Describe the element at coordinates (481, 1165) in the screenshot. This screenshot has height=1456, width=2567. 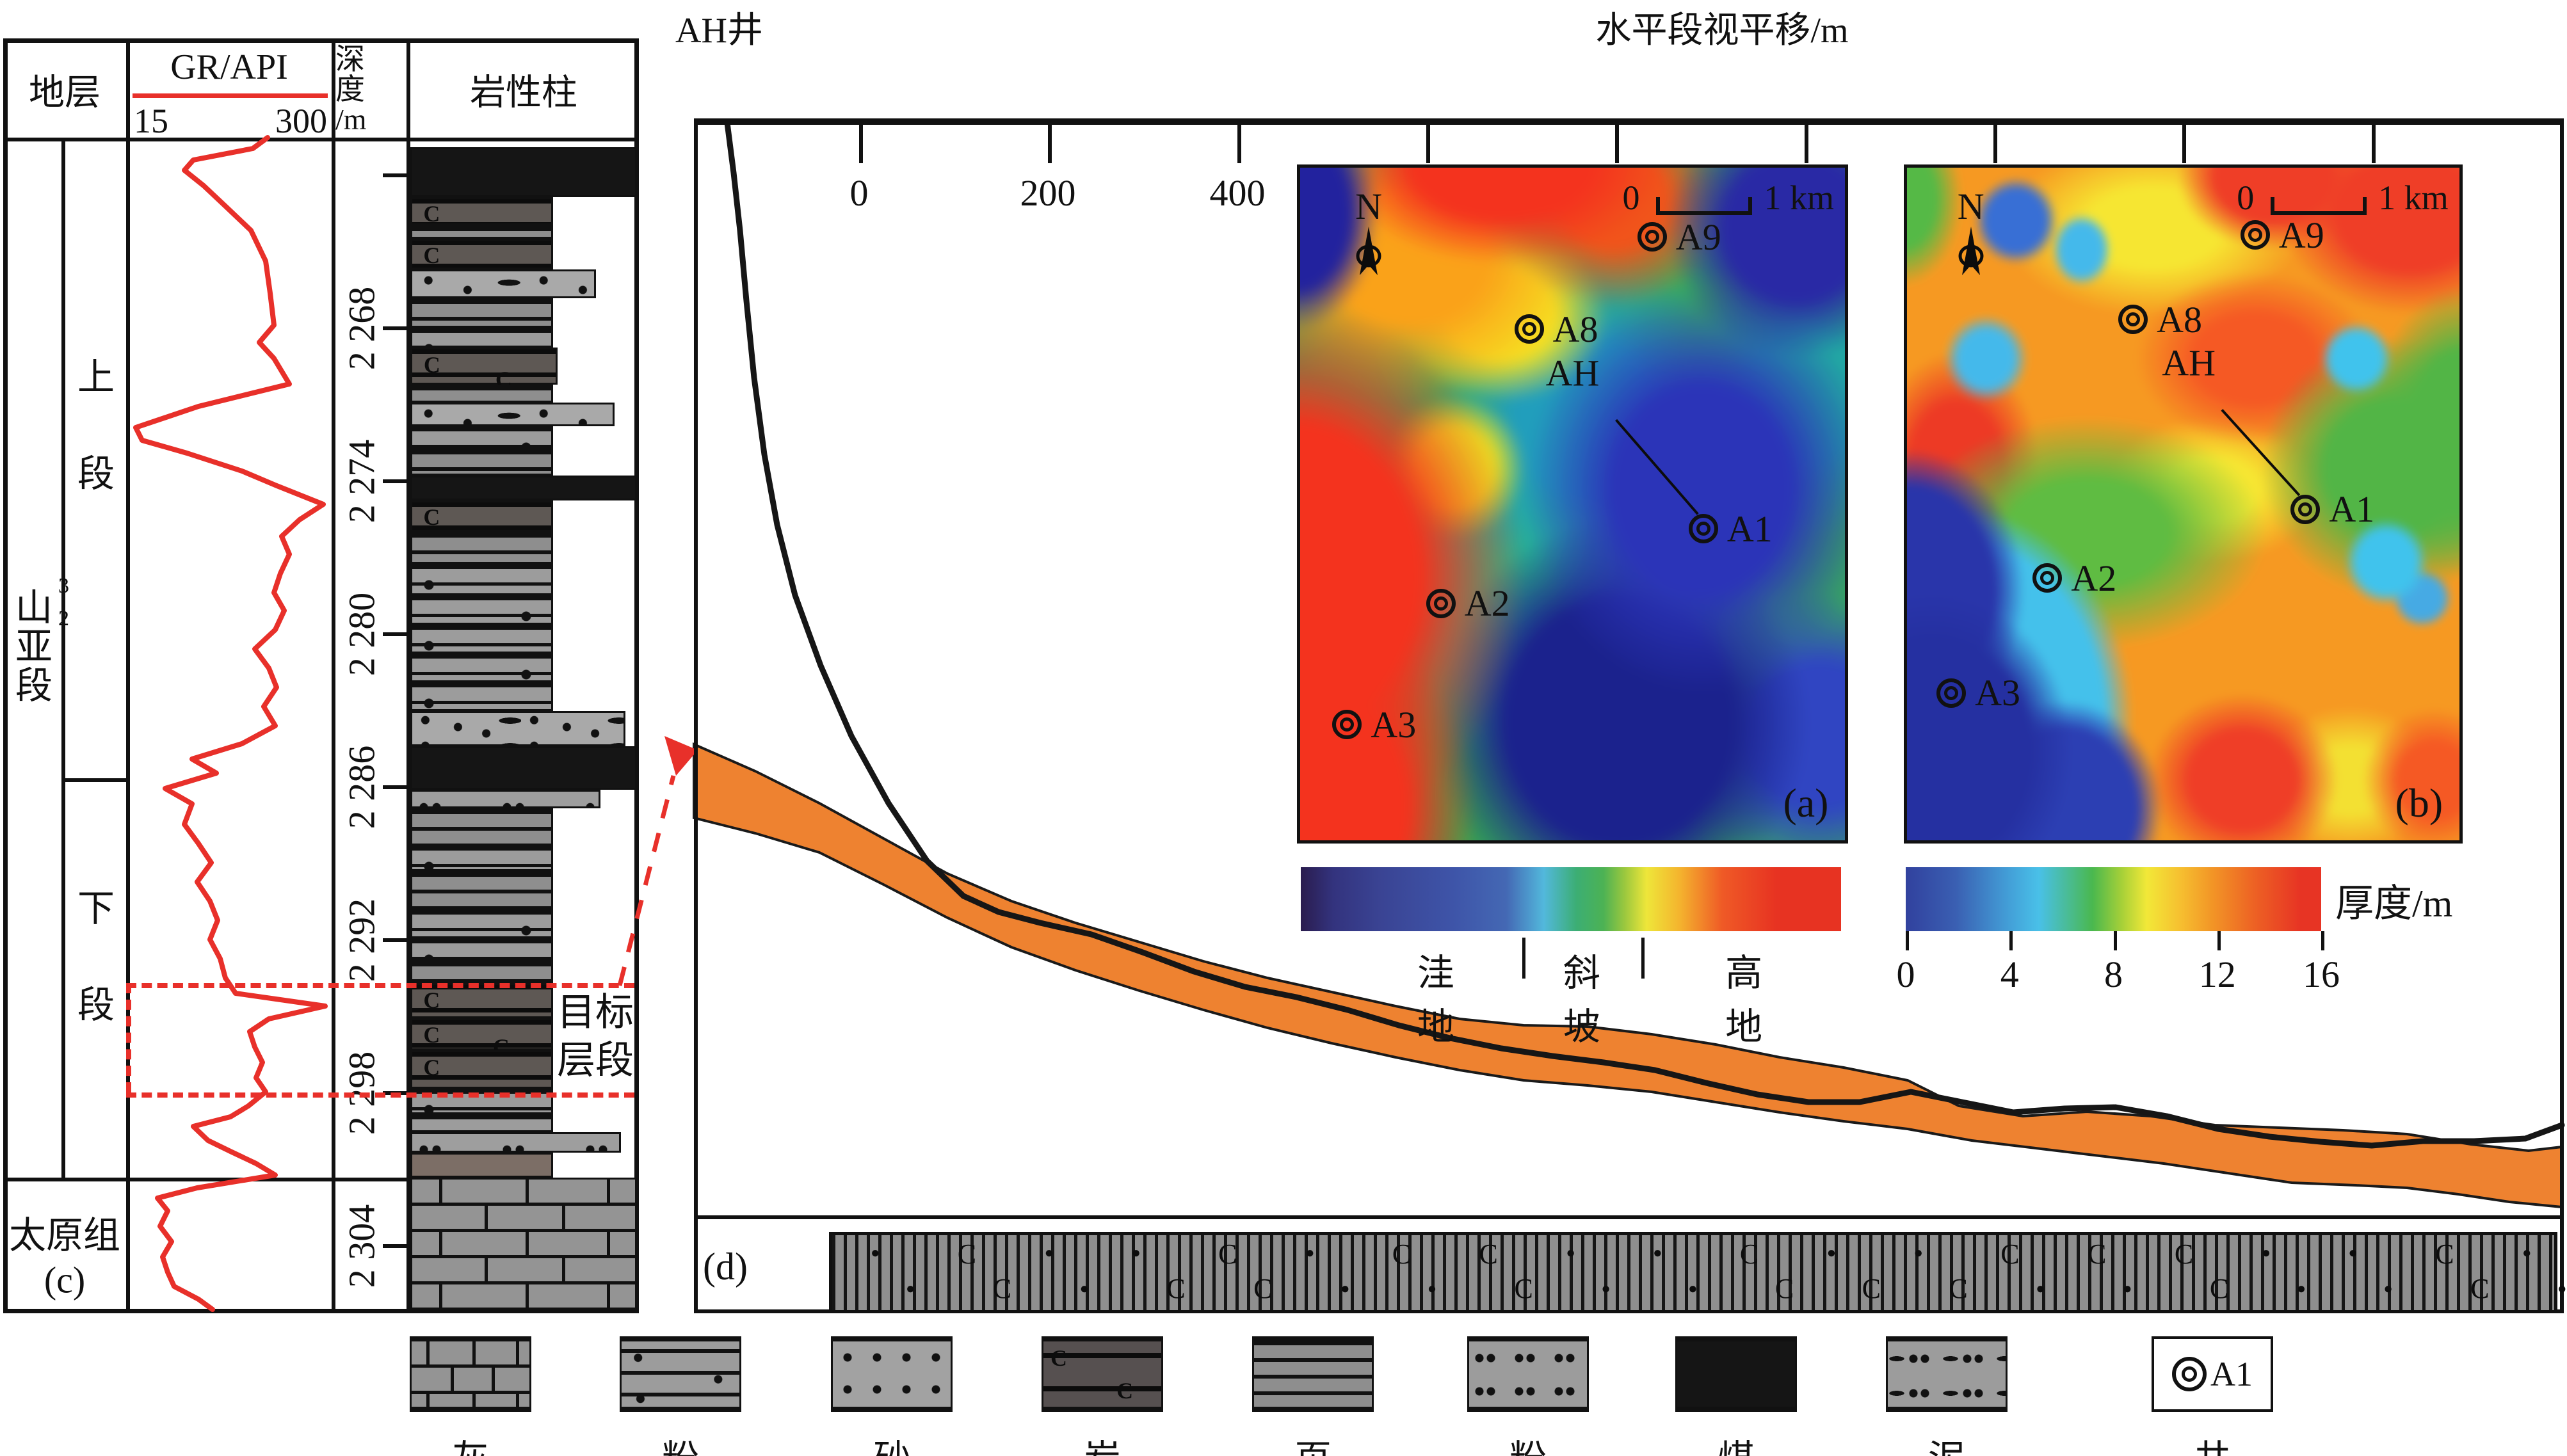
I see `litho-layer-mud` at that location.